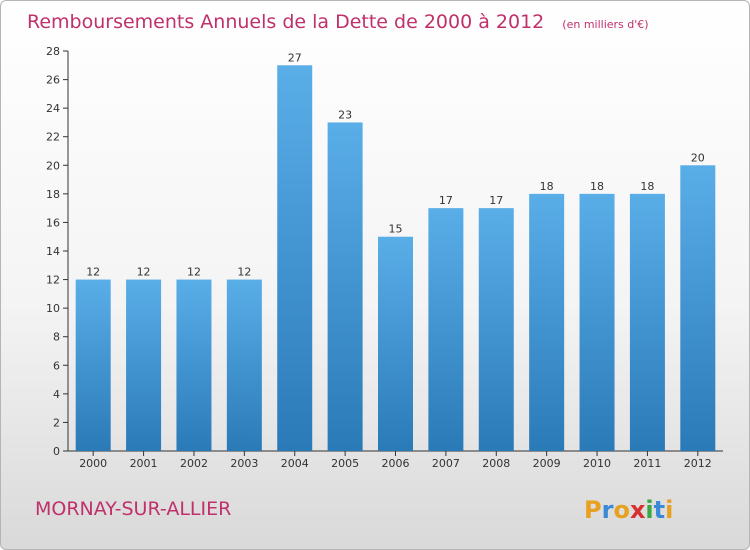 The image size is (750, 550). Describe the element at coordinates (496, 463) in the screenshot. I see `x-tick-label-2008: 2008` at that location.